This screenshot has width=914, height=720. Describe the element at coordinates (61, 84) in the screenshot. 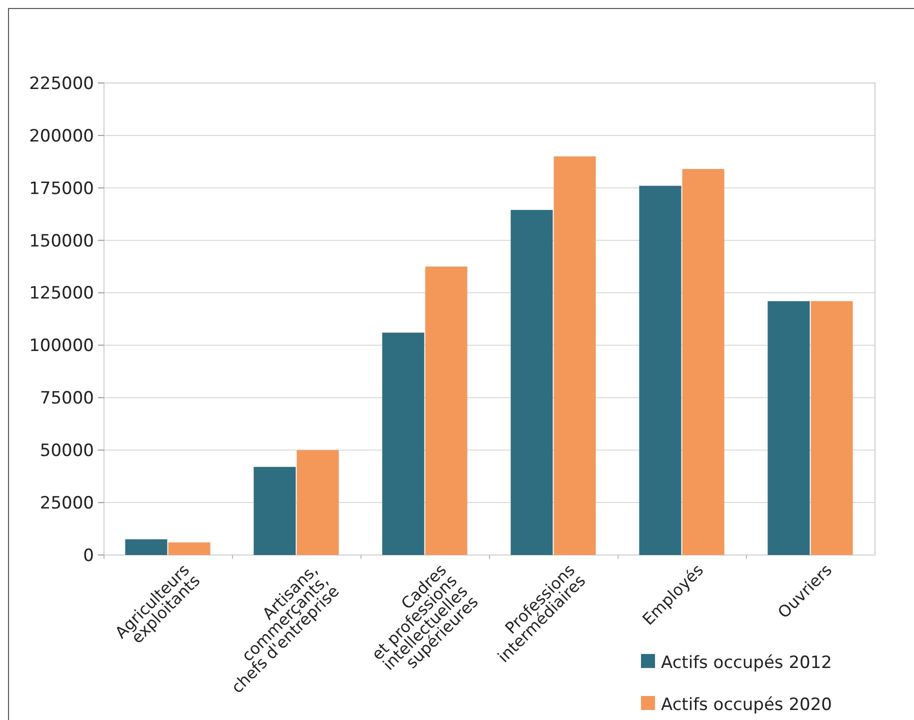

I see `y-tick-label: 225000` at that location.